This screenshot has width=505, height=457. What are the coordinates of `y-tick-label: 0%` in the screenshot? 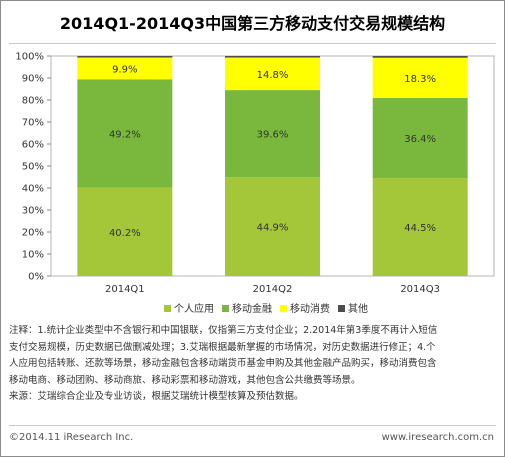 It's located at (36, 277).